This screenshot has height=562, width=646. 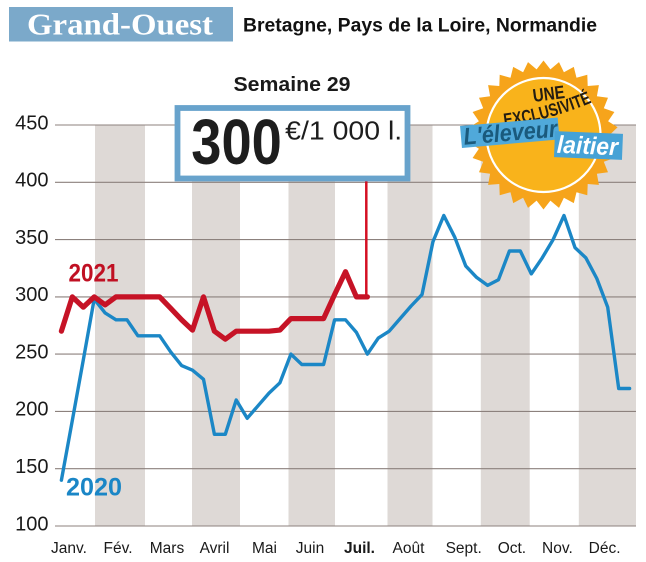 I want to click on svg-text: Grand-Ouest, so click(x=120, y=24).